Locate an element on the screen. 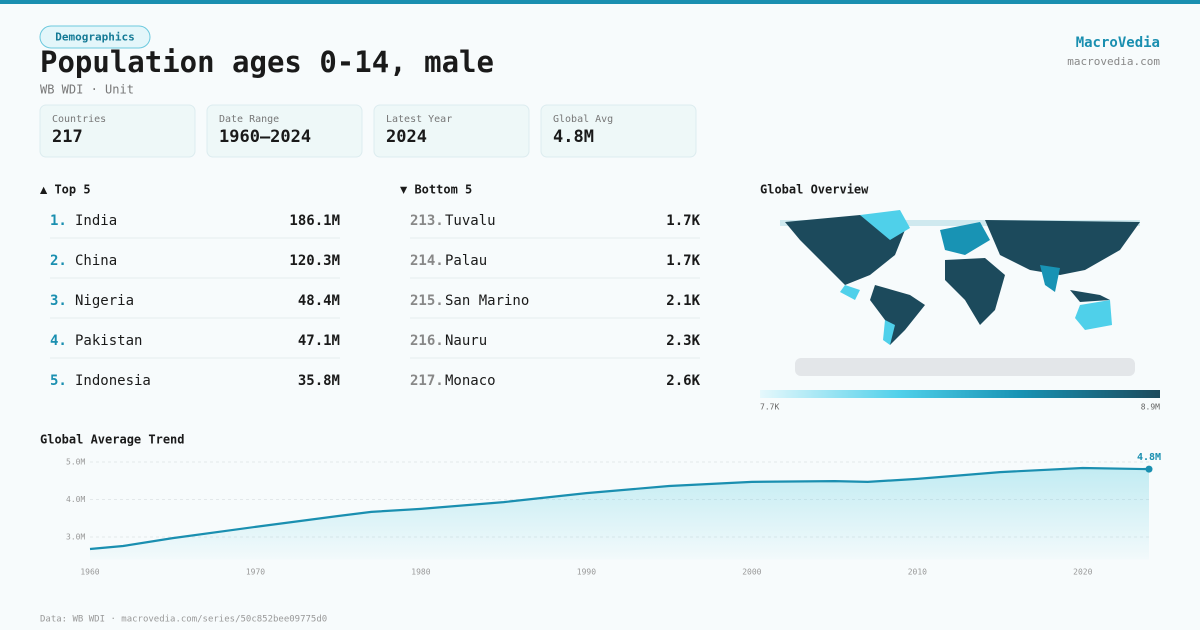 This screenshot has height=630, width=1200. brand: MacroVedia is located at coordinates (1118, 43).